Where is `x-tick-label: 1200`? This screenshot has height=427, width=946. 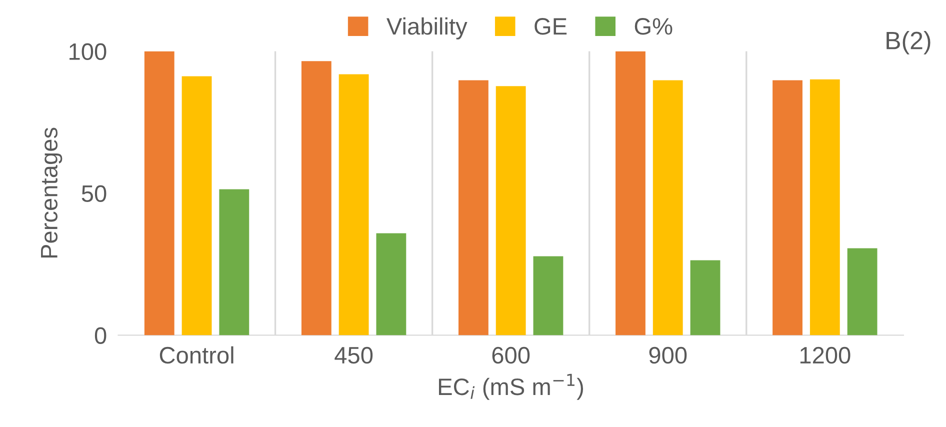
x-tick-label: 1200 is located at coordinates (825, 355).